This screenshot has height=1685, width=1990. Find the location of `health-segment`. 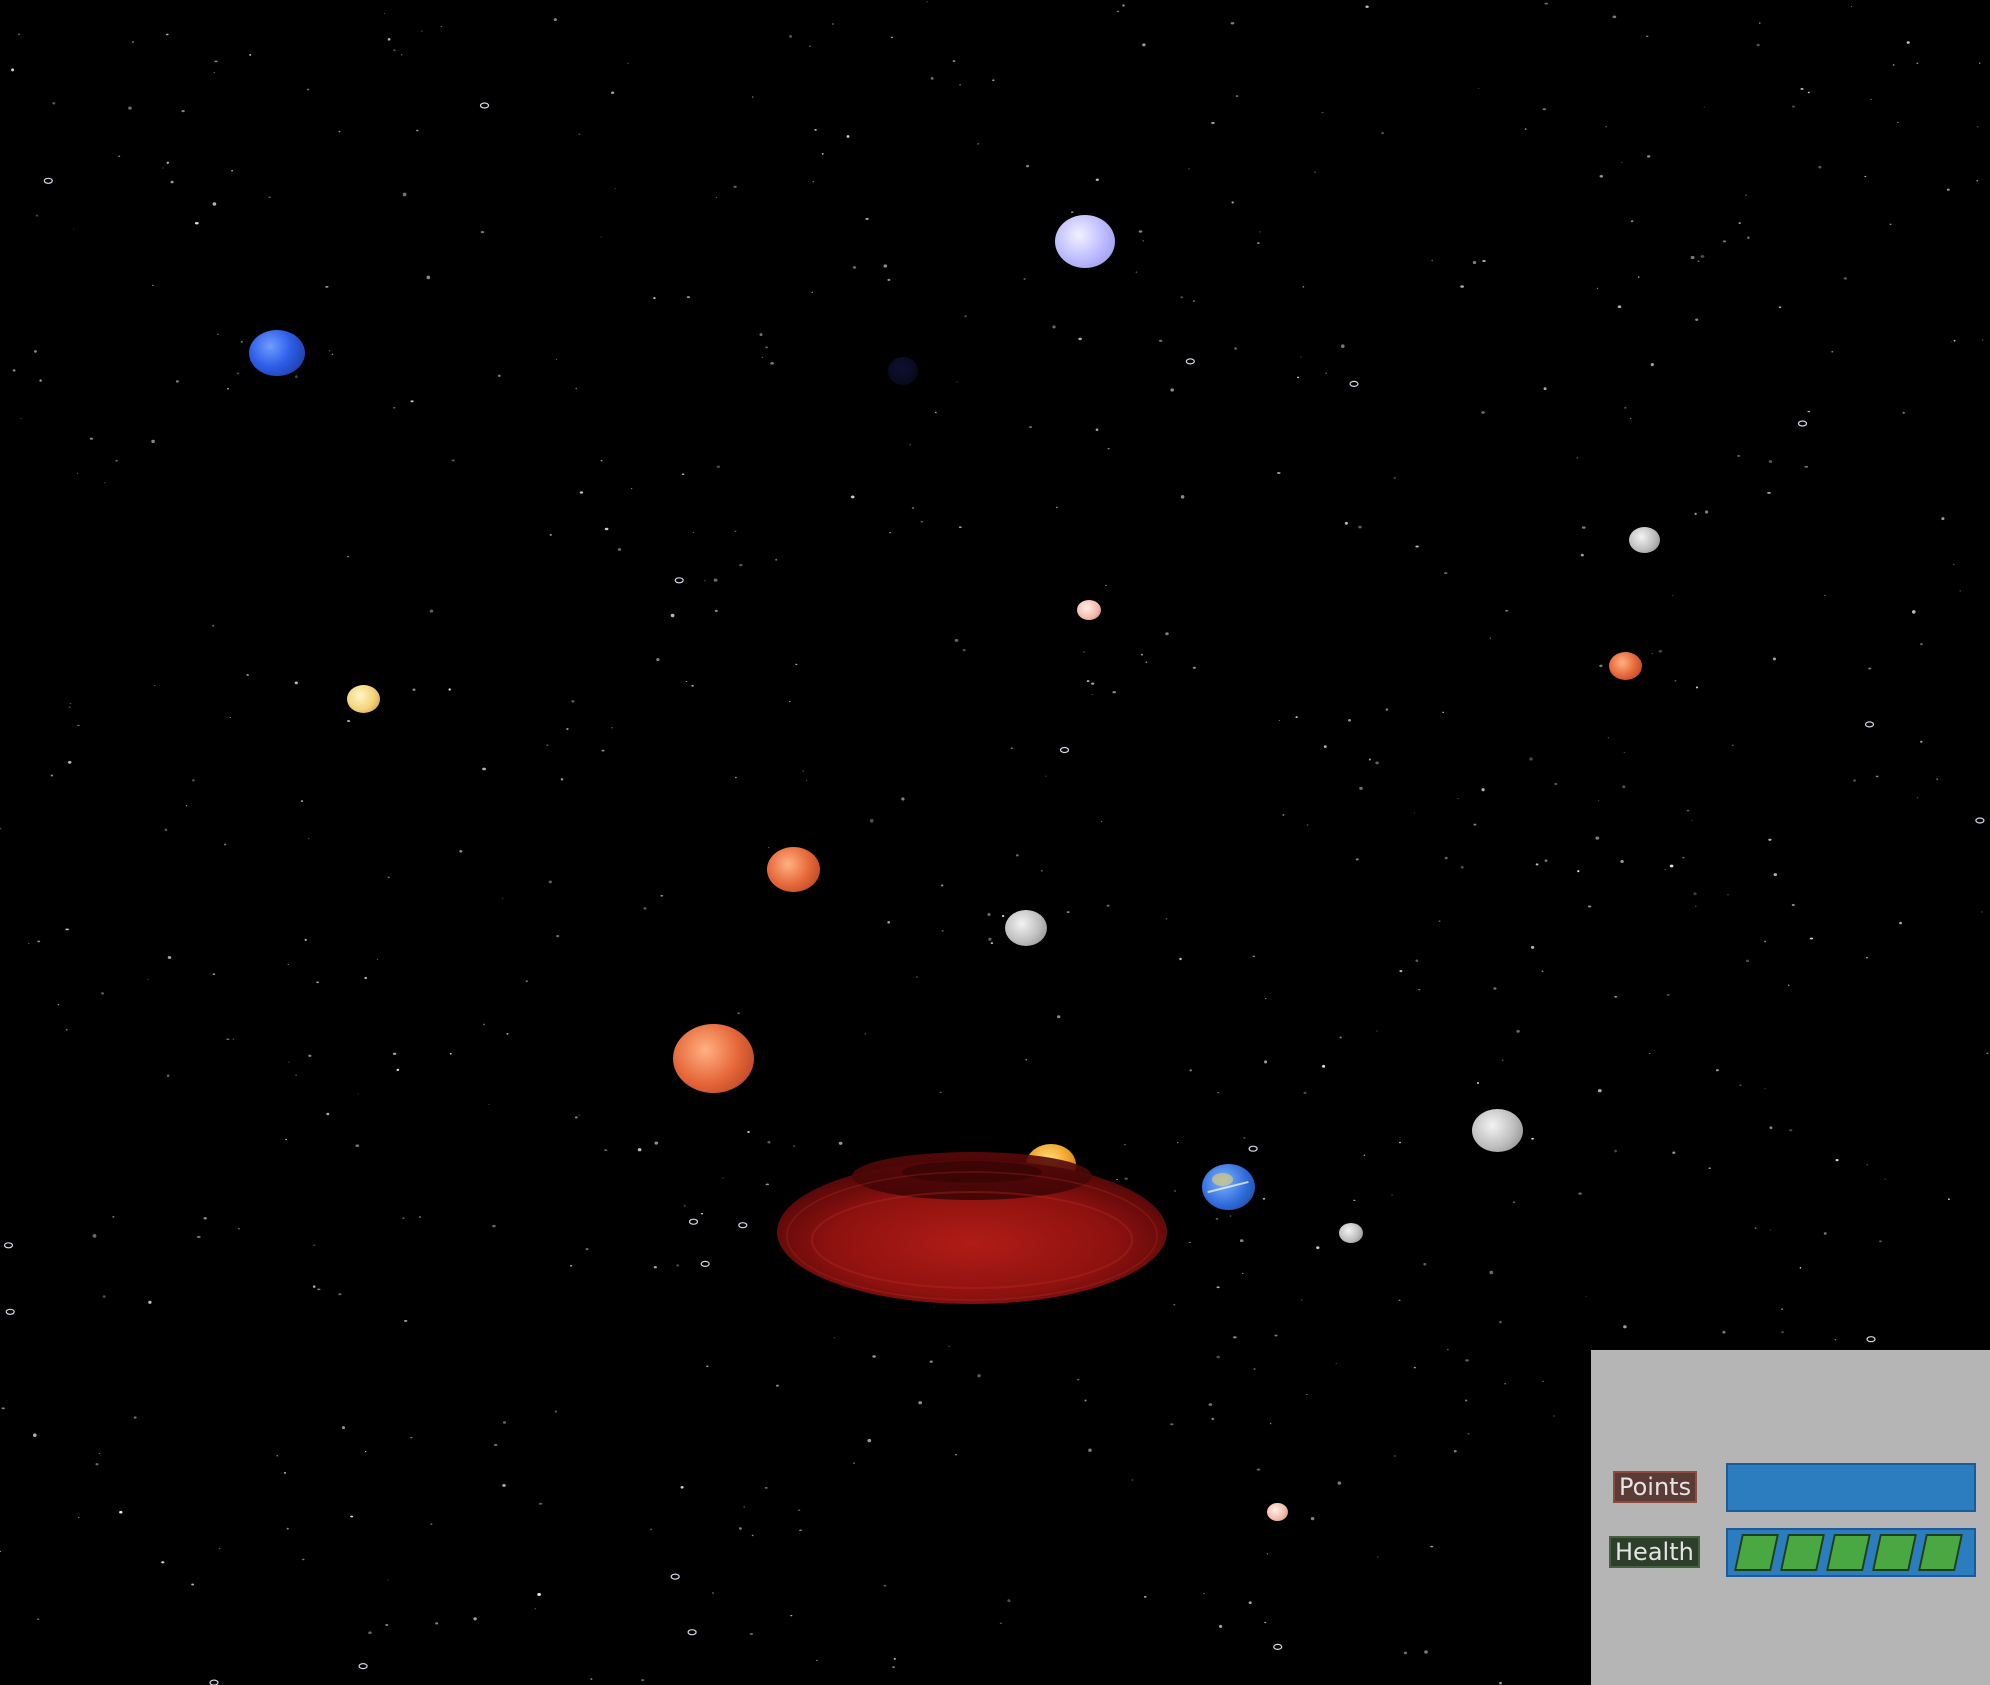

health-segment is located at coordinates (1894, 1552).